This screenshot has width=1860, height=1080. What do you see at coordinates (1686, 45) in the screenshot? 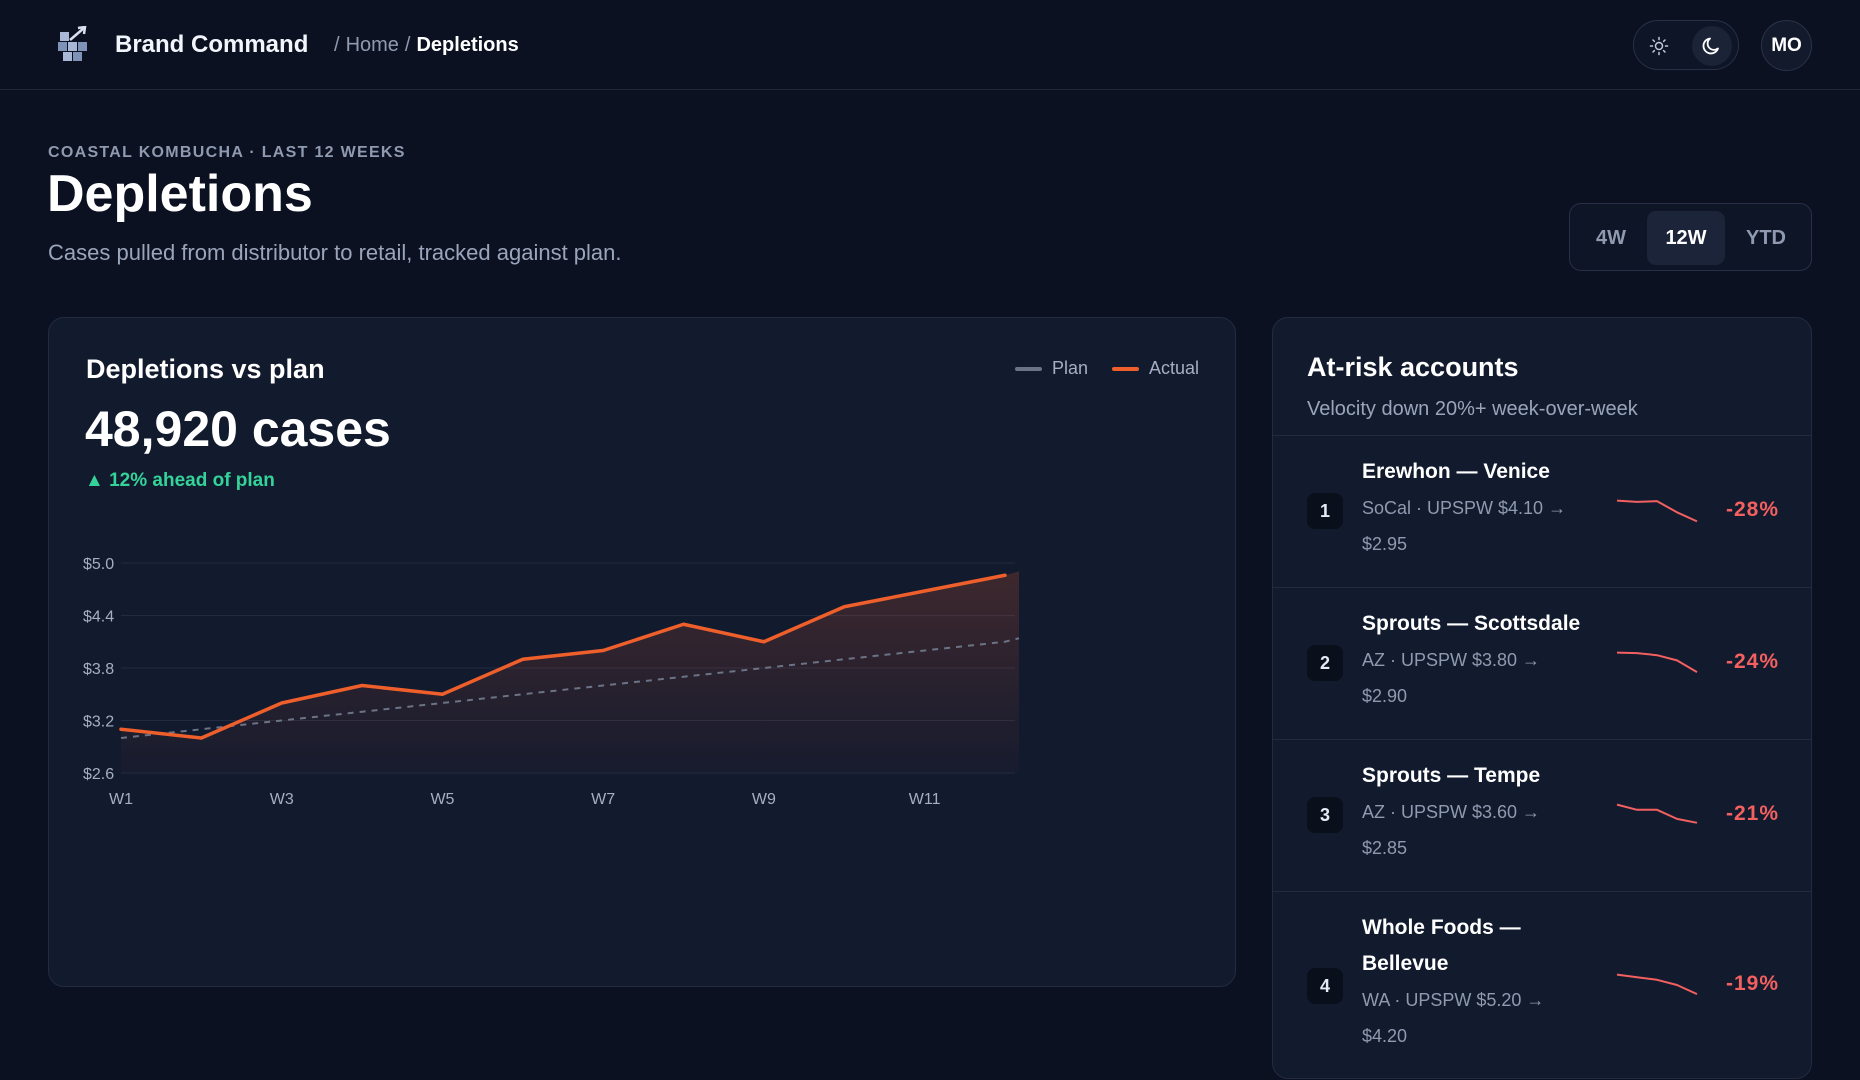
I see `theme-toggle` at bounding box center [1686, 45].